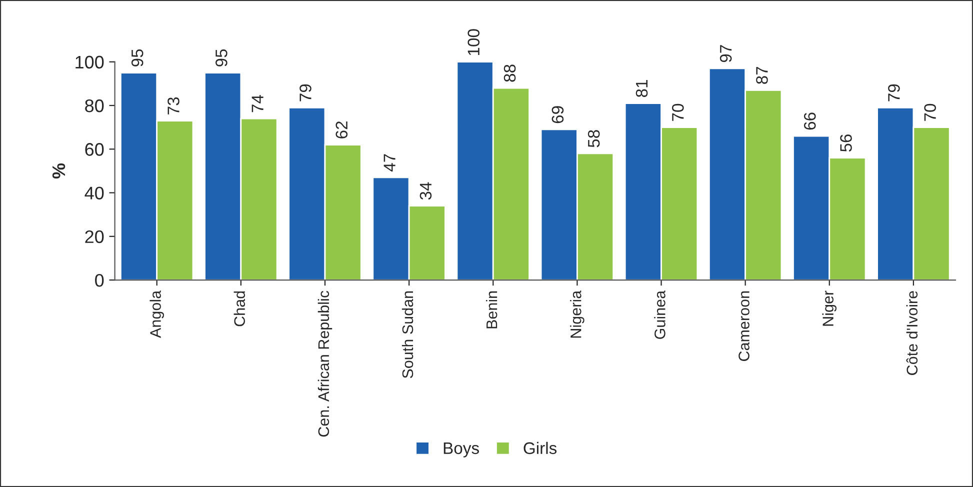 Image resolution: width=973 pixels, height=487 pixels. I want to click on data-label: 47, so click(390, 163).